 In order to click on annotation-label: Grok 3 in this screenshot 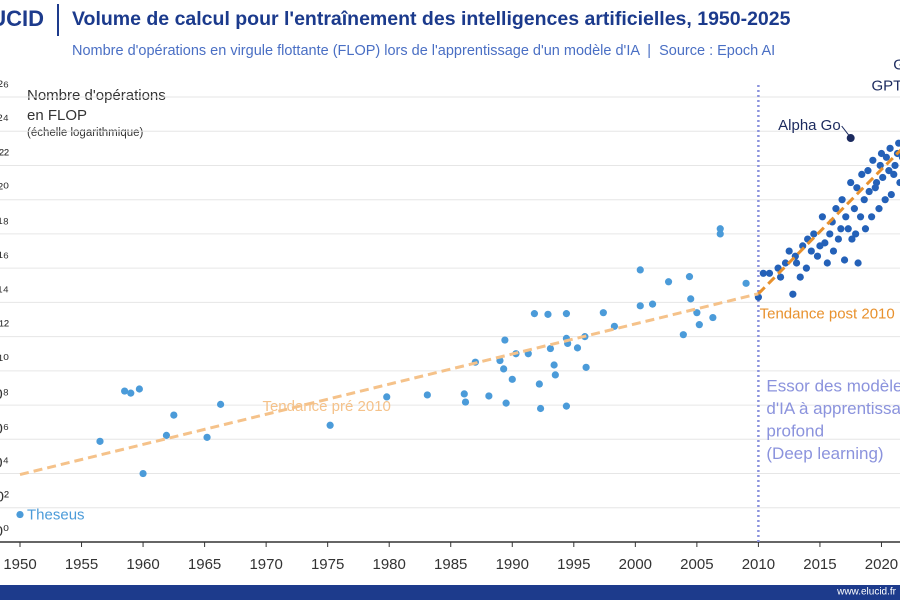, I will do `click(896, 65)`.